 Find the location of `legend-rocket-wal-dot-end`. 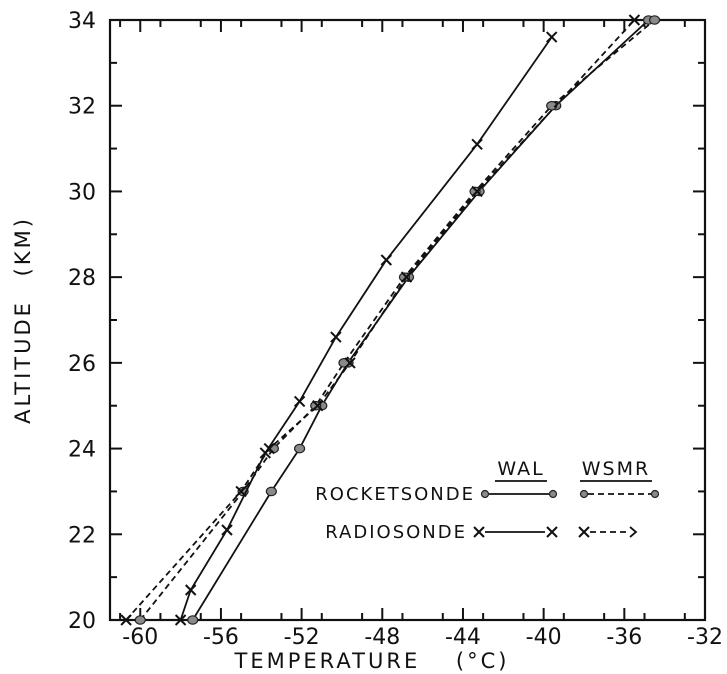

legend-rocket-wal-dot-end is located at coordinates (553, 494).